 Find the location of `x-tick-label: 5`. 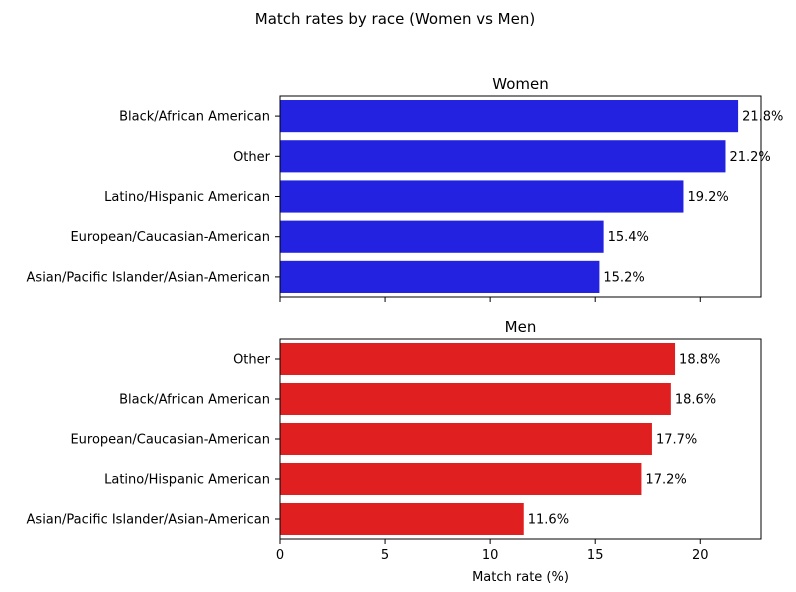

x-tick-label: 5 is located at coordinates (385, 555).